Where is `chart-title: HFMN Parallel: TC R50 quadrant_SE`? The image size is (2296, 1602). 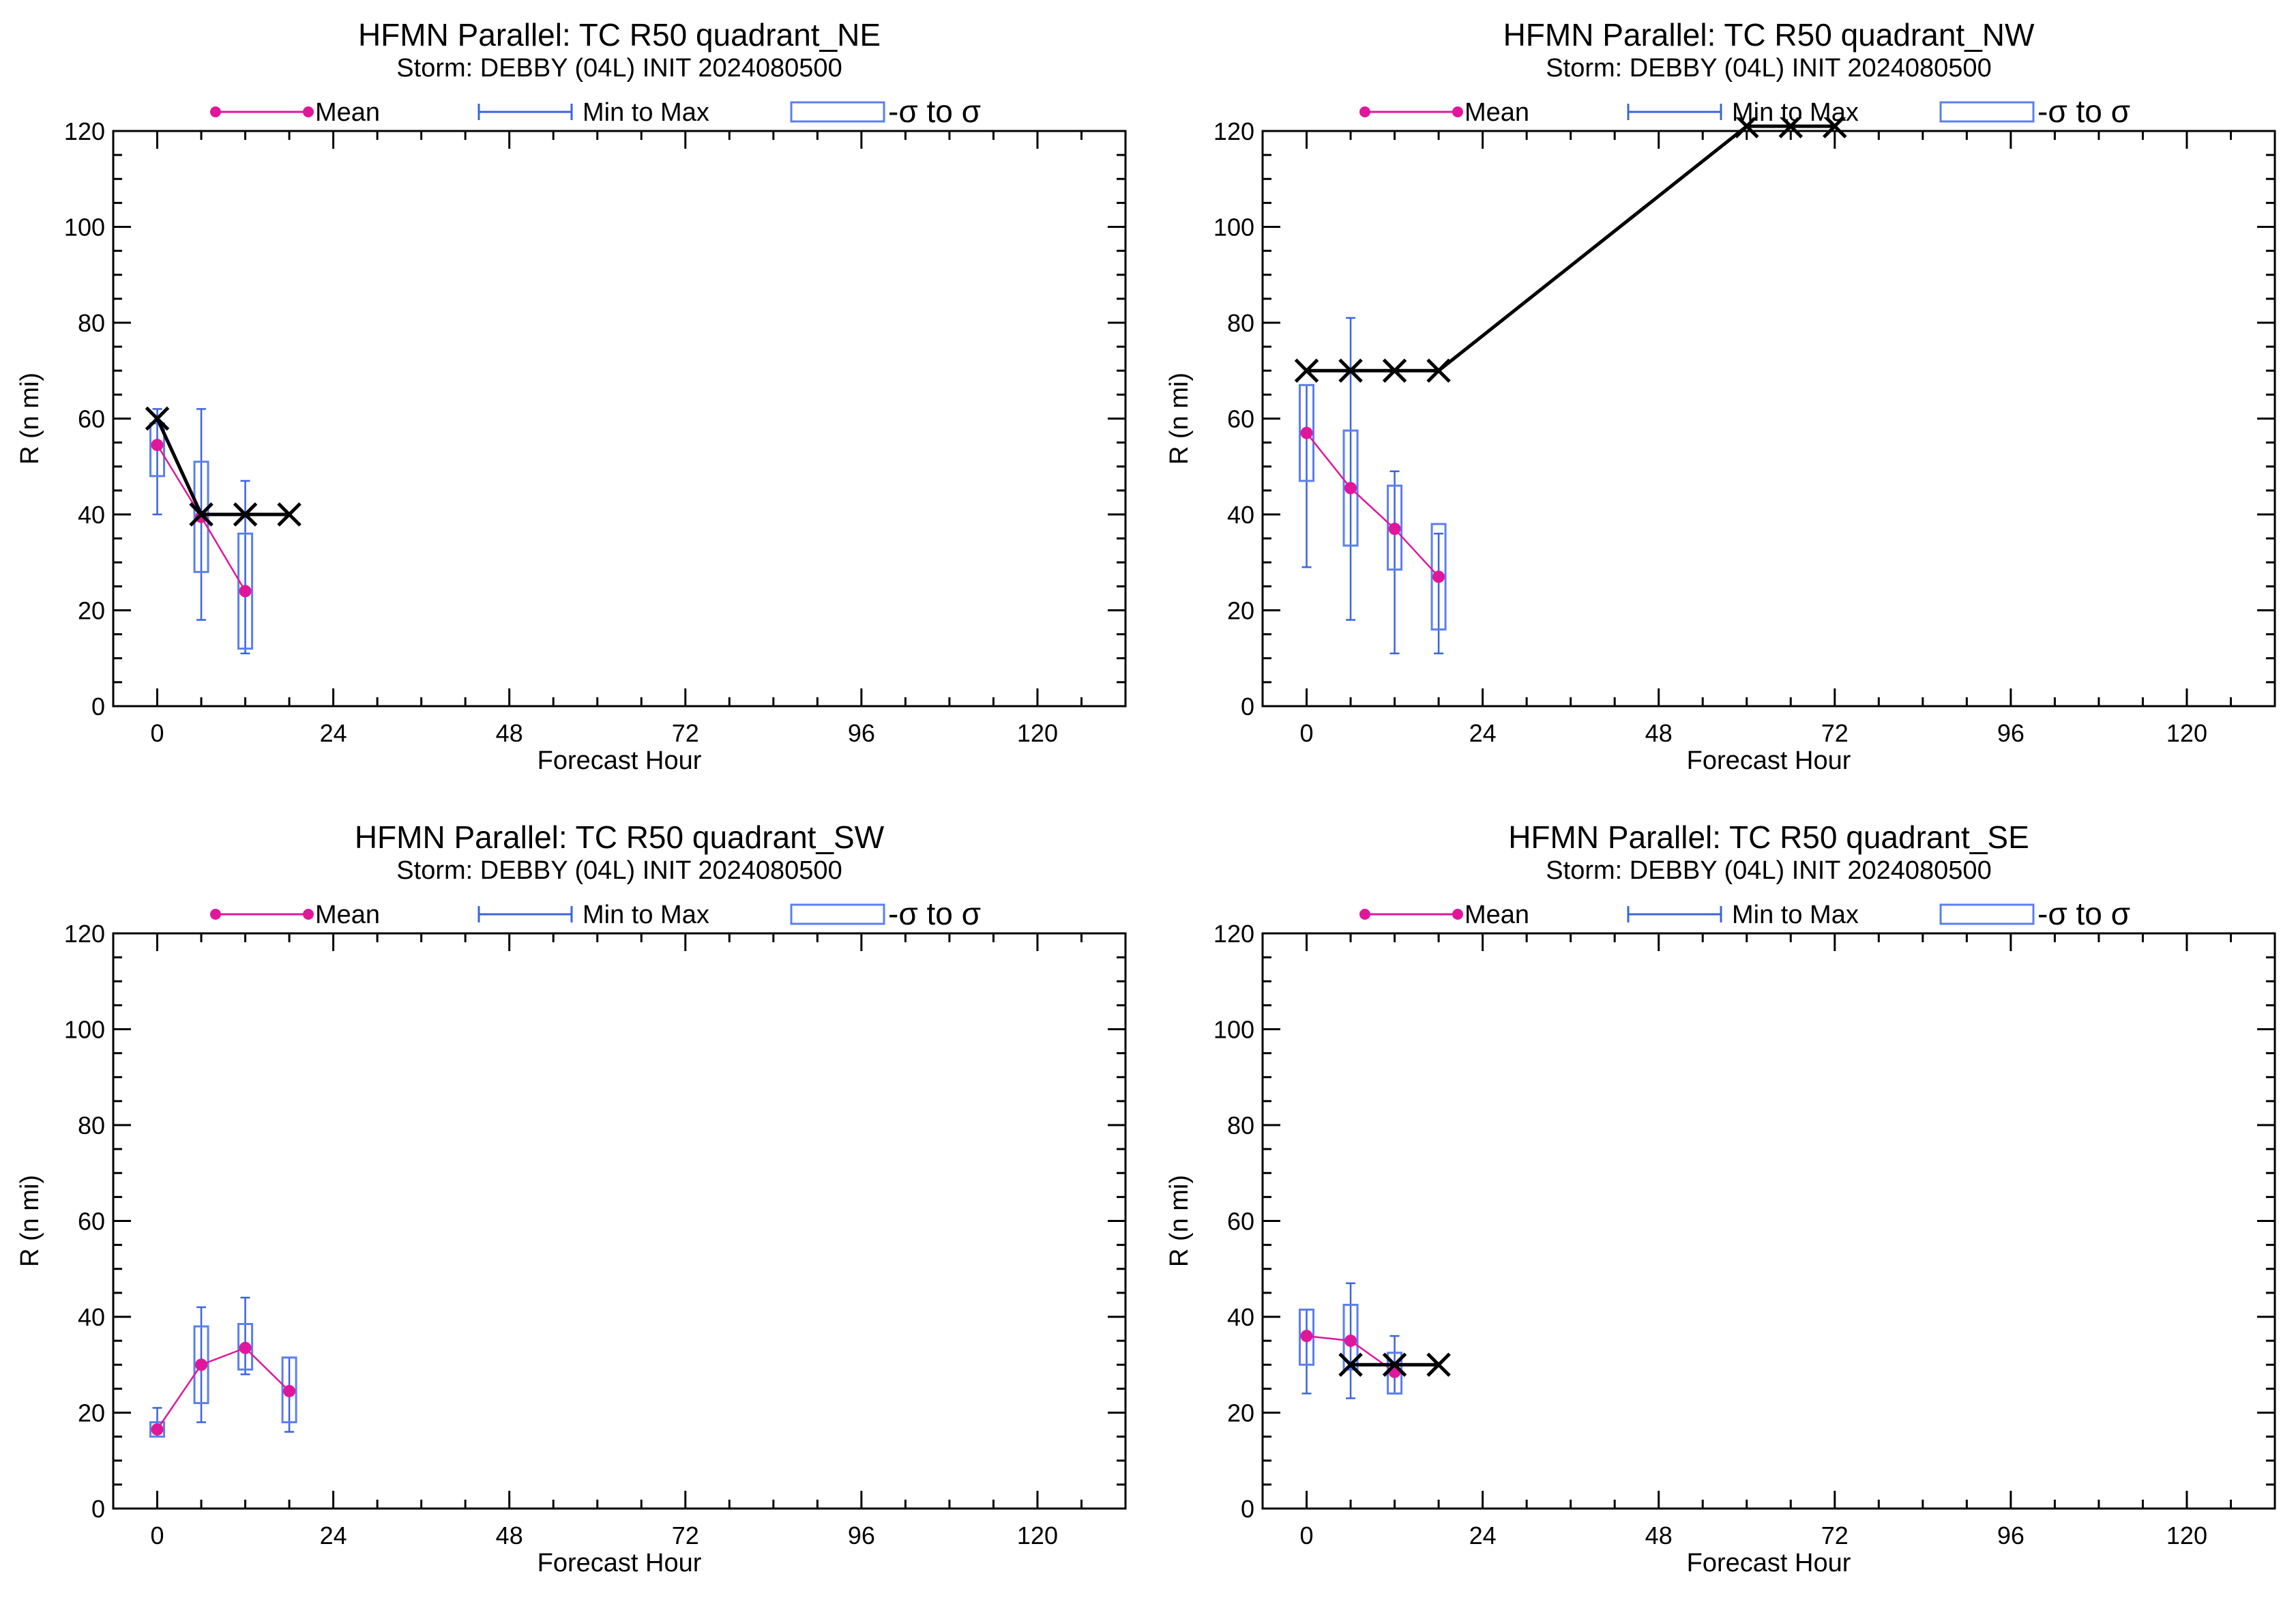
chart-title: HFMN Parallel: TC R50 quadrant_SE is located at coordinates (1768, 837).